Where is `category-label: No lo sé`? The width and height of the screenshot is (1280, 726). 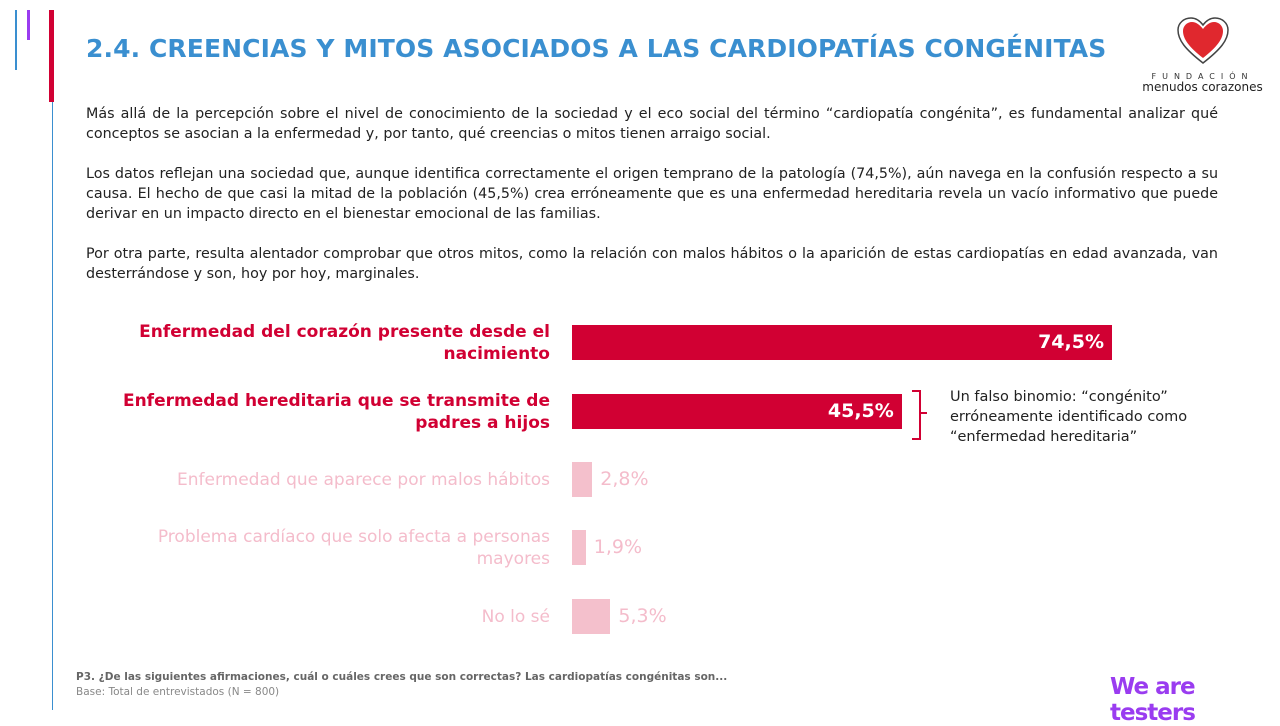 category-label: No lo sé is located at coordinates (515, 616).